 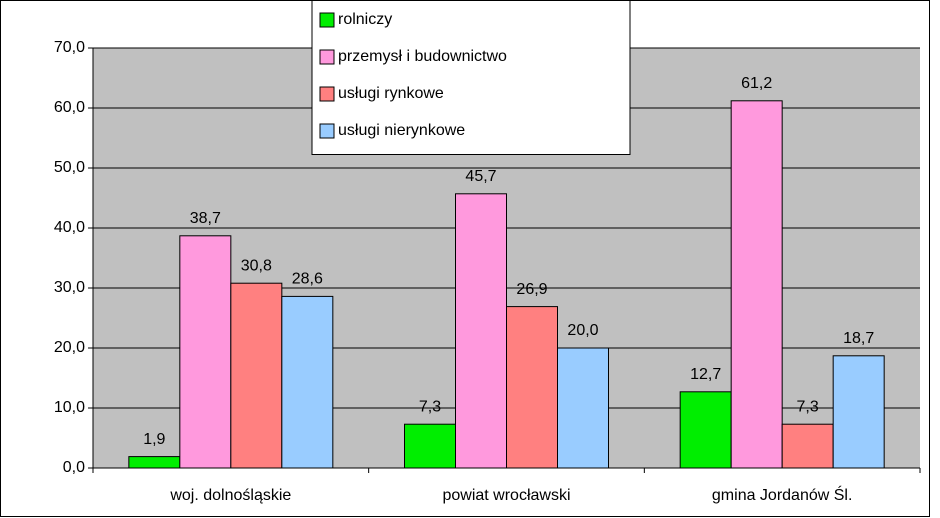 What do you see at coordinates (154, 439) in the screenshot?
I see `value-label: 1,9` at bounding box center [154, 439].